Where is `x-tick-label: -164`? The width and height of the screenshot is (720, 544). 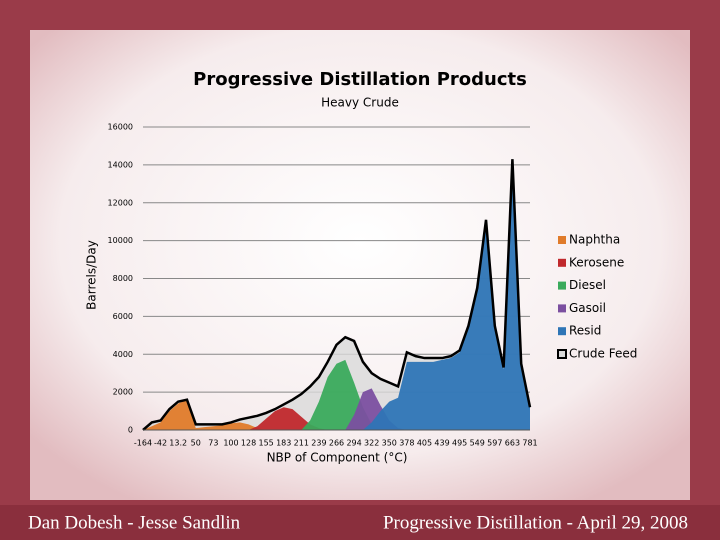 x-tick-label: -164 is located at coordinates (143, 443).